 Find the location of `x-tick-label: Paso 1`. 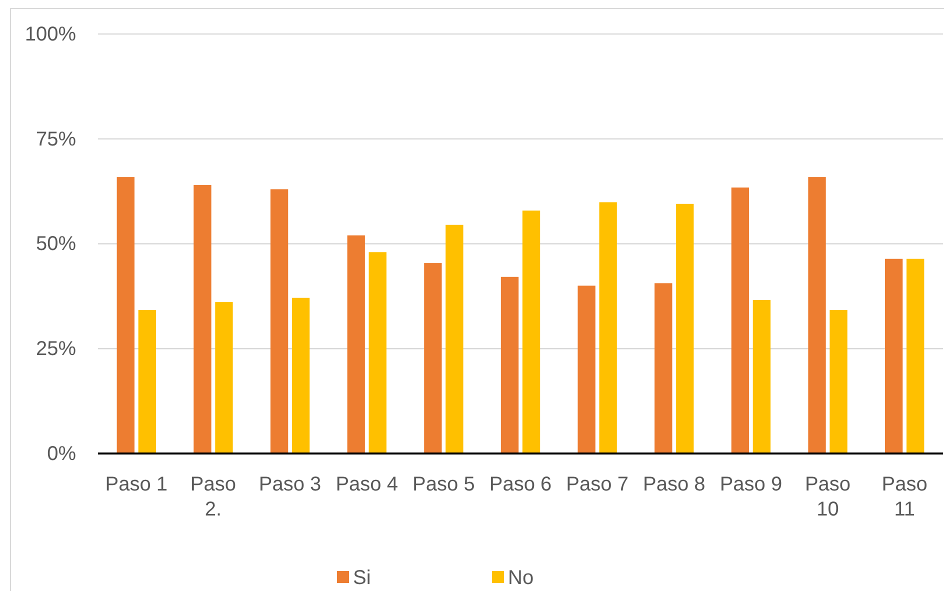

x-tick-label: Paso 1 is located at coordinates (136, 485).